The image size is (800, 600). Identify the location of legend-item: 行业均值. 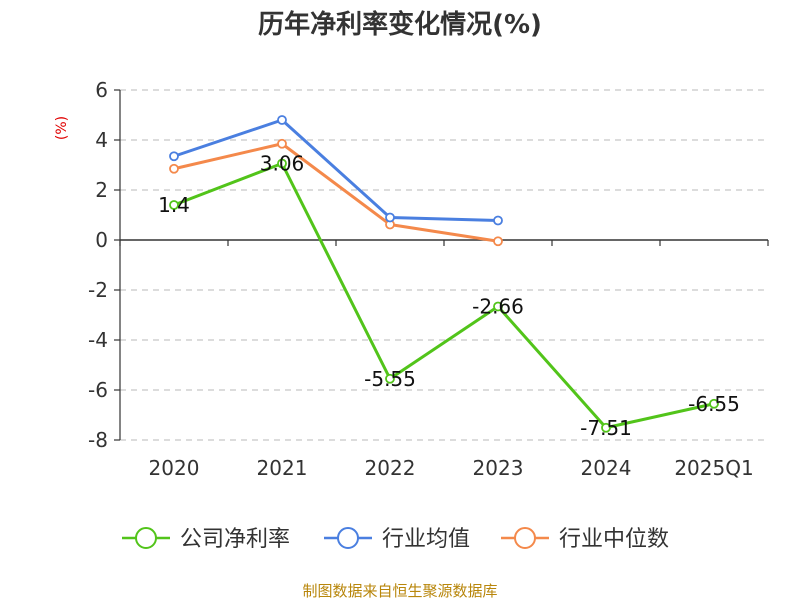
(397, 539).